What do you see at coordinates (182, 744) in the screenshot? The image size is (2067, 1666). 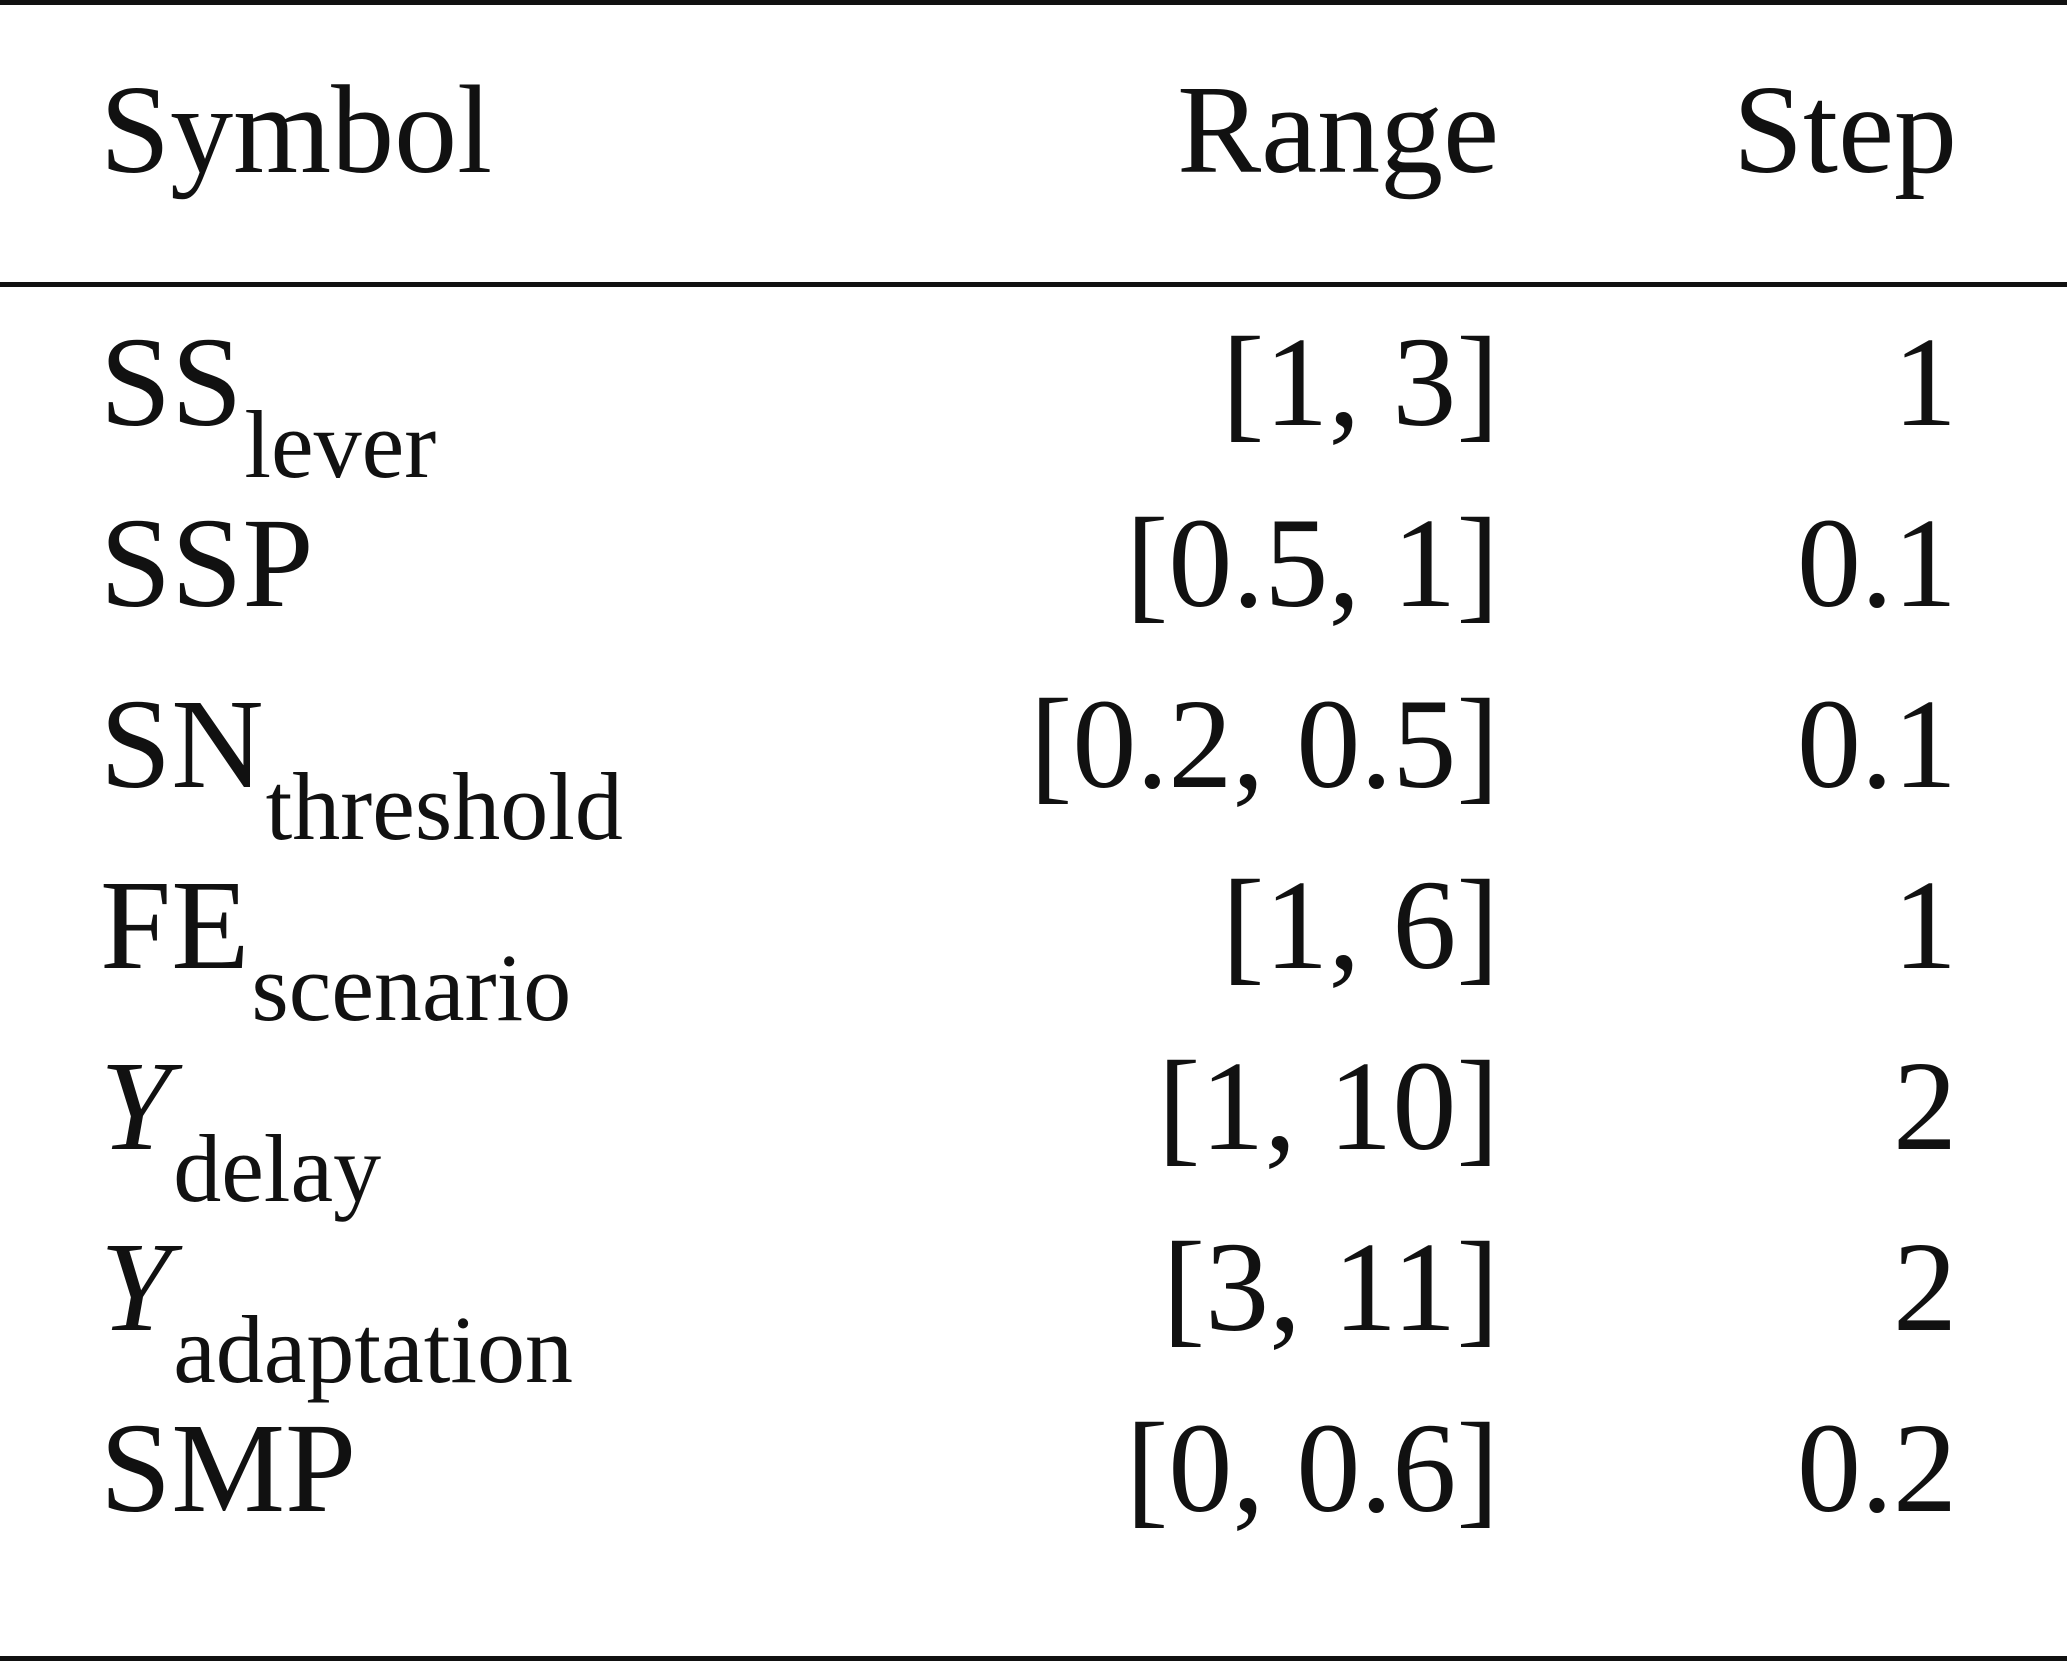 I see `symbol-base: SN` at bounding box center [182, 744].